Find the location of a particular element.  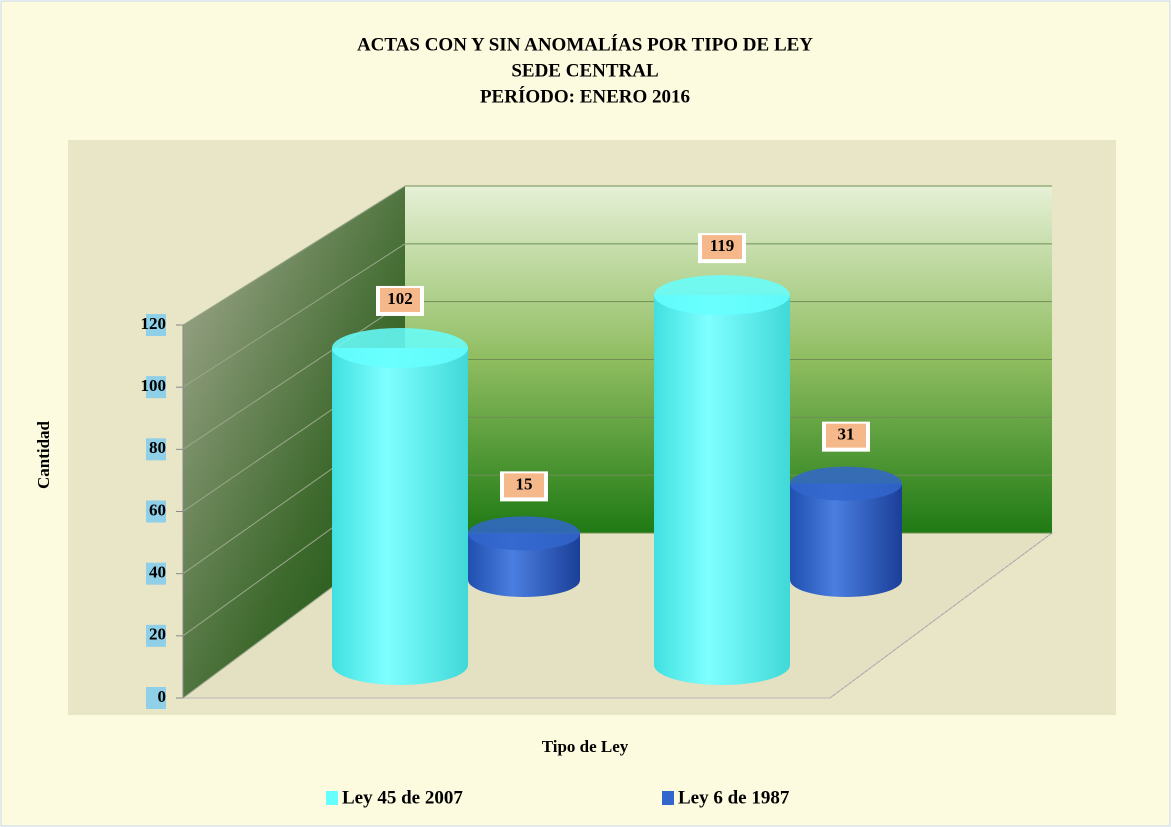

y-tick-label: 20 is located at coordinates (157, 634).